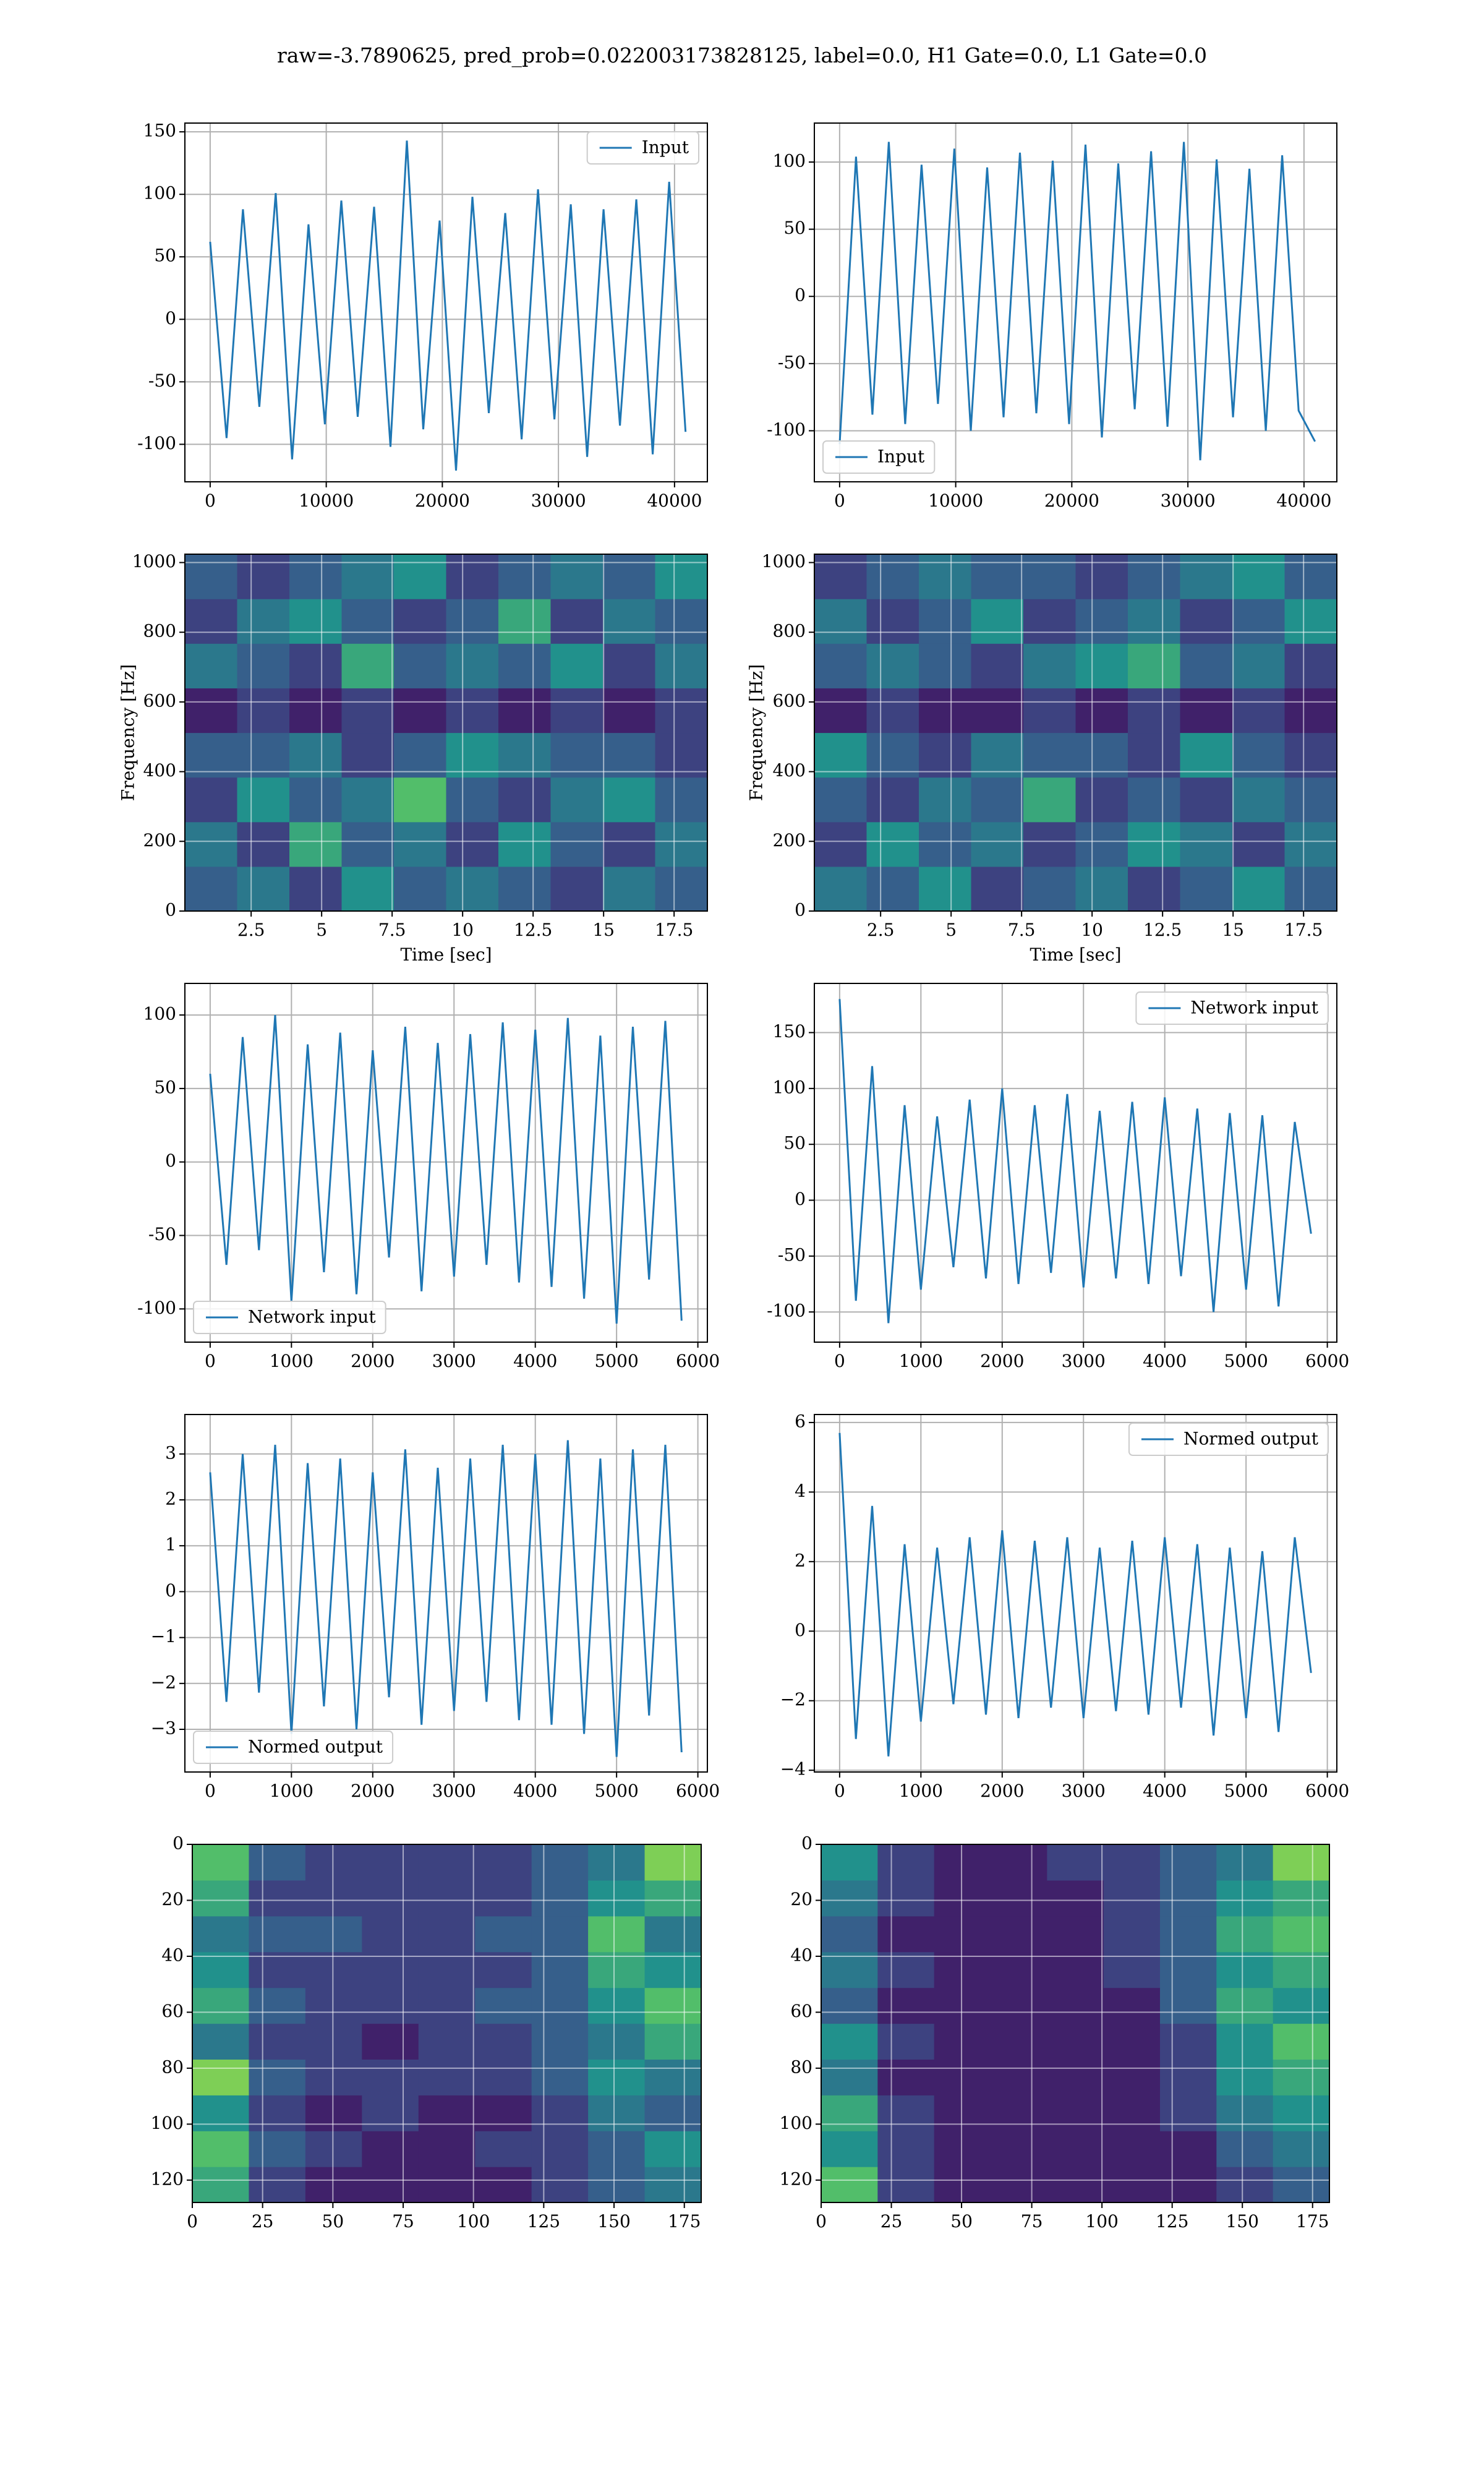  What do you see at coordinates (789, 1031) in the screenshot?
I see `y-tick-label: 150` at bounding box center [789, 1031].